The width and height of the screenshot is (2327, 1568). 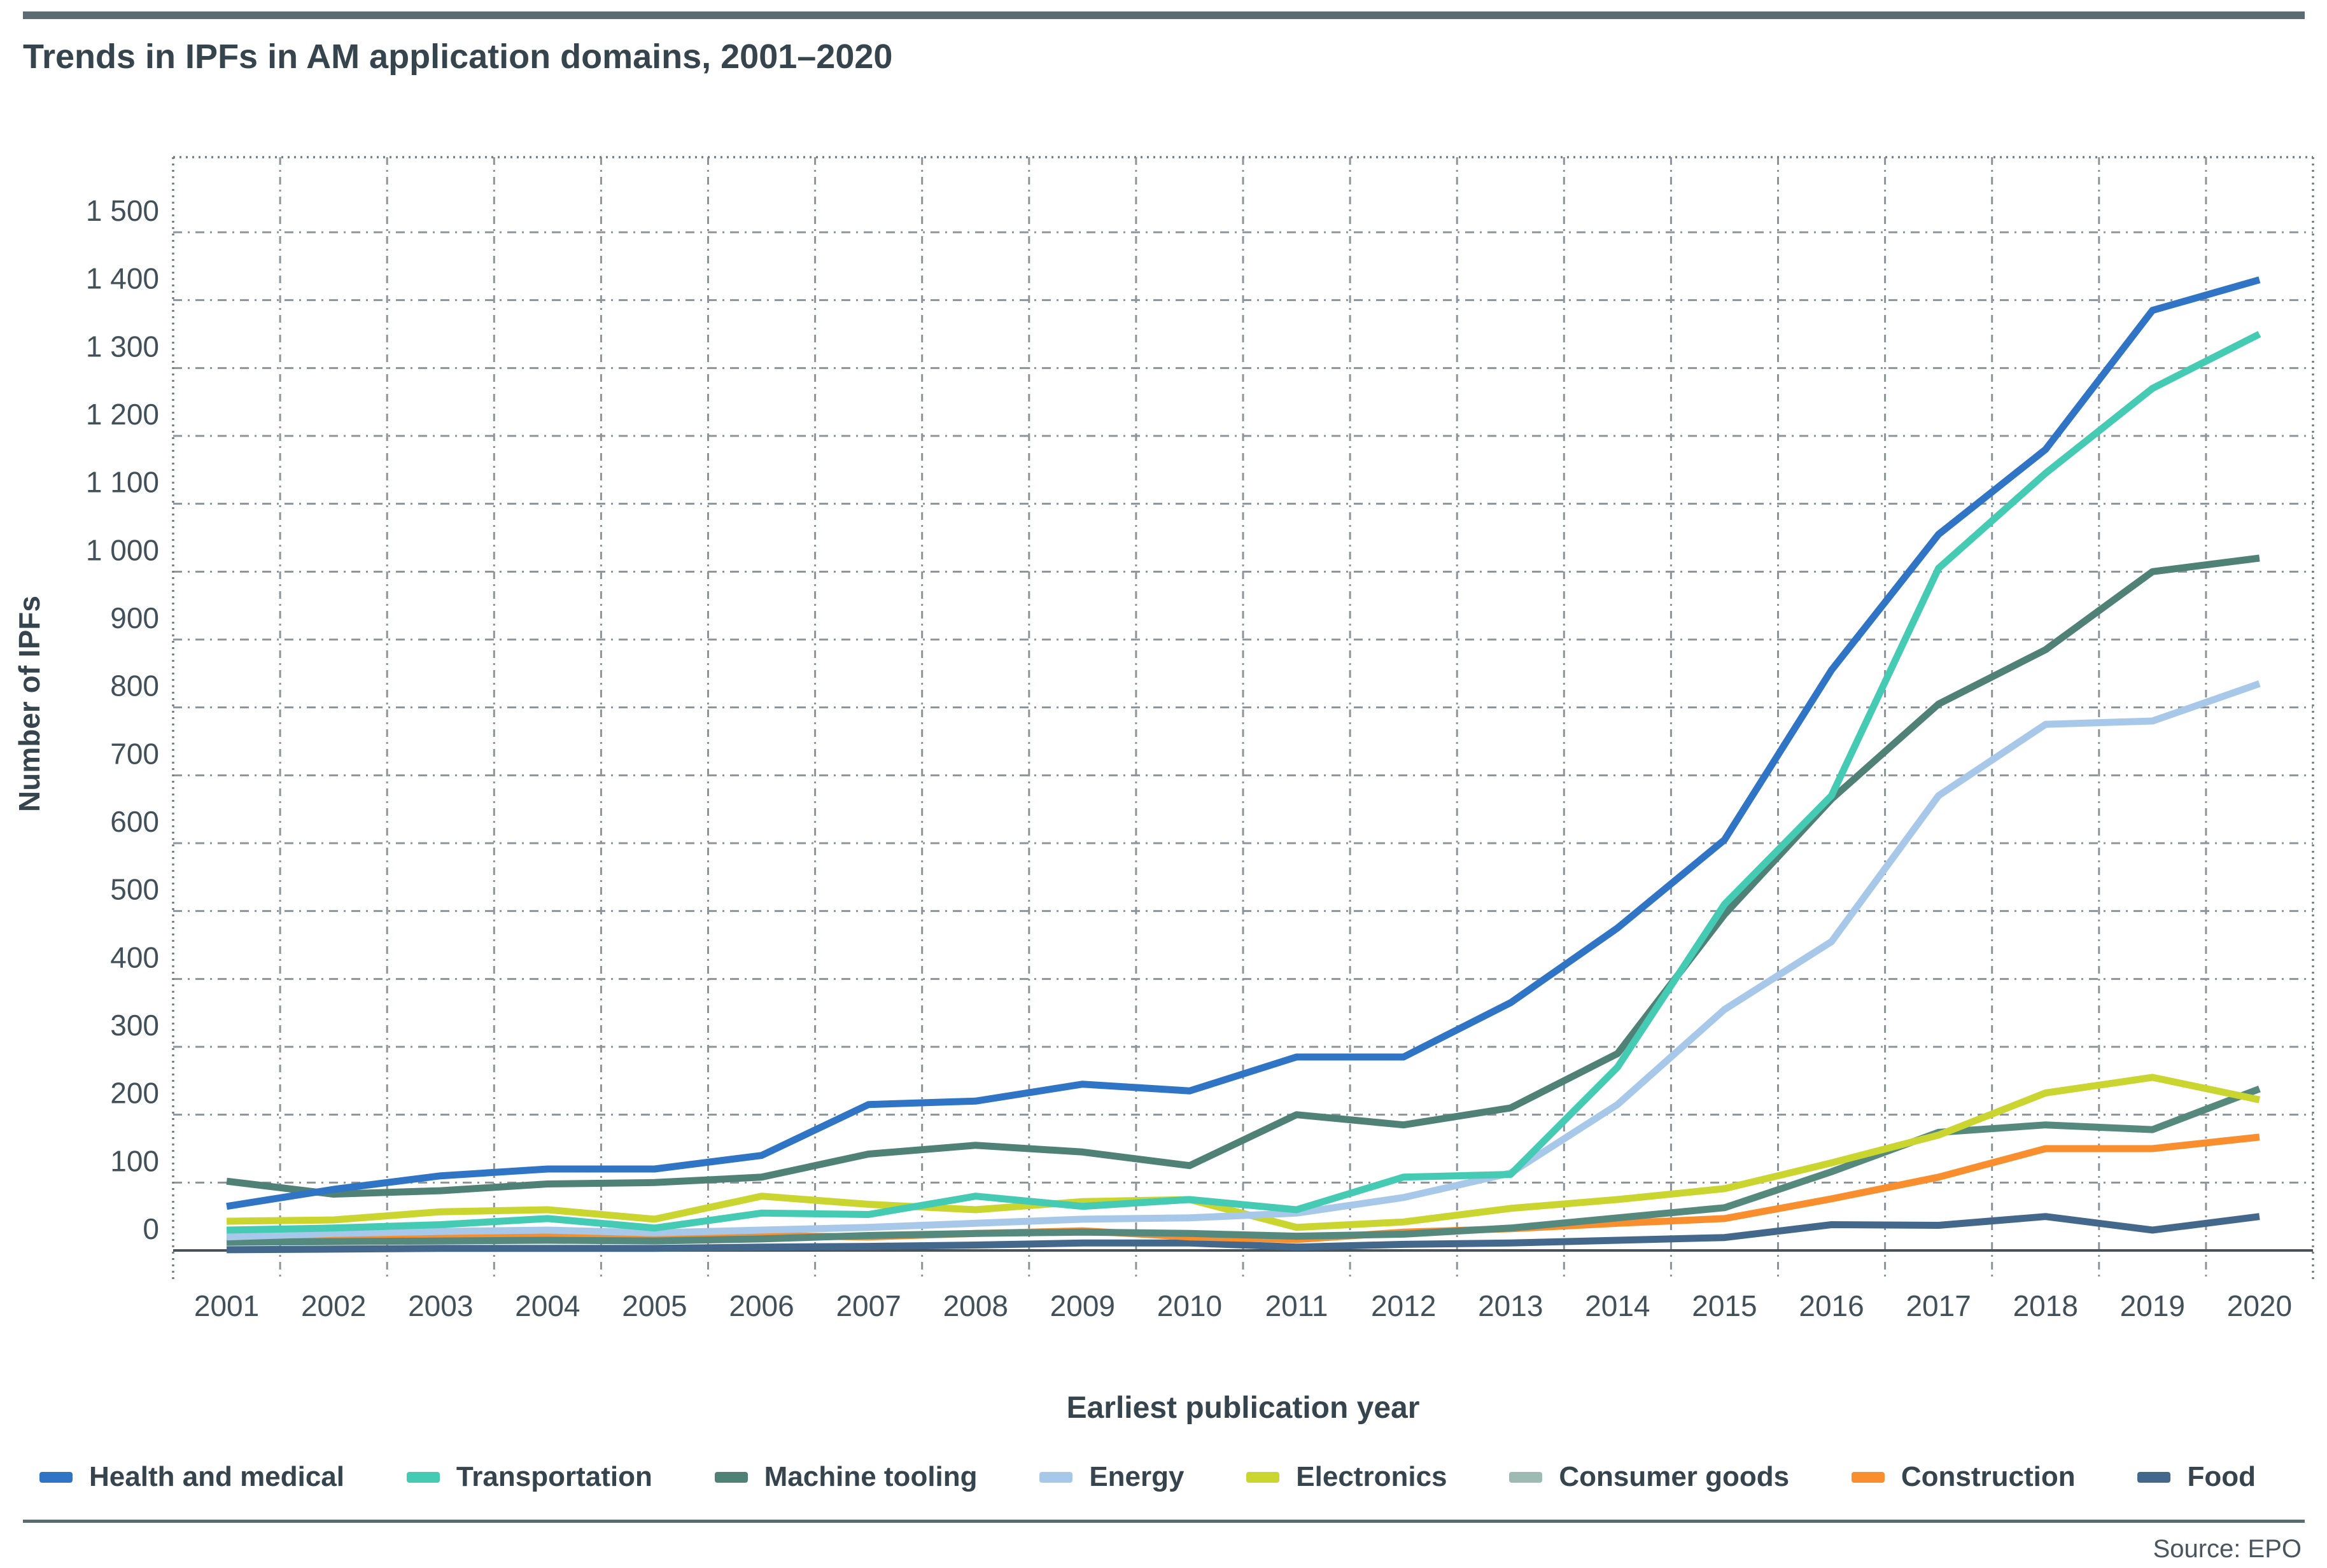 I want to click on source-label: Source: EPO, so click(x=2227, y=1549).